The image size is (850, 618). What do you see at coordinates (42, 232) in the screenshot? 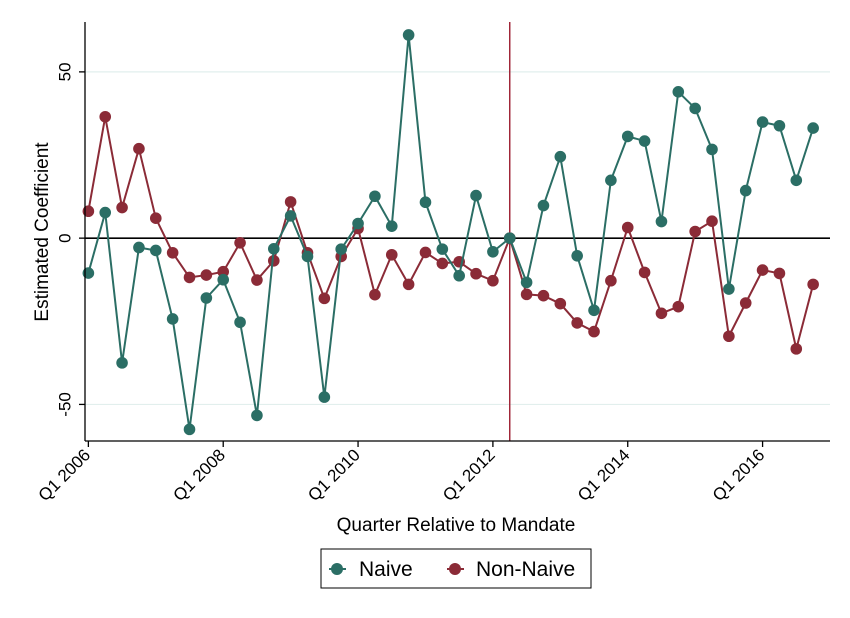
I see `y-axis-title: Estimated Coefficient` at bounding box center [42, 232].